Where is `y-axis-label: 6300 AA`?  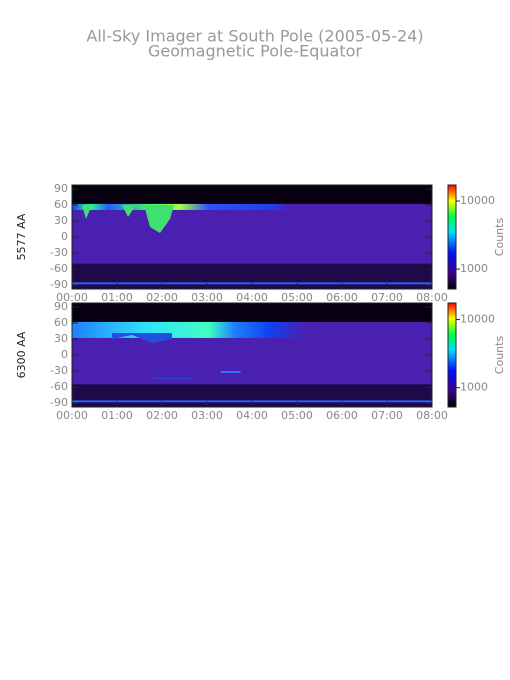 y-axis-label: 6300 AA is located at coordinates (21, 354).